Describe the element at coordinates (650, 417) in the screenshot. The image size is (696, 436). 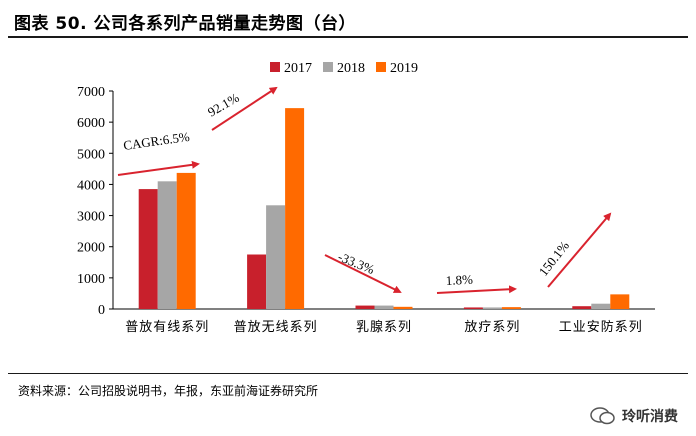
I see `watermark-text: 玲听消费` at that location.